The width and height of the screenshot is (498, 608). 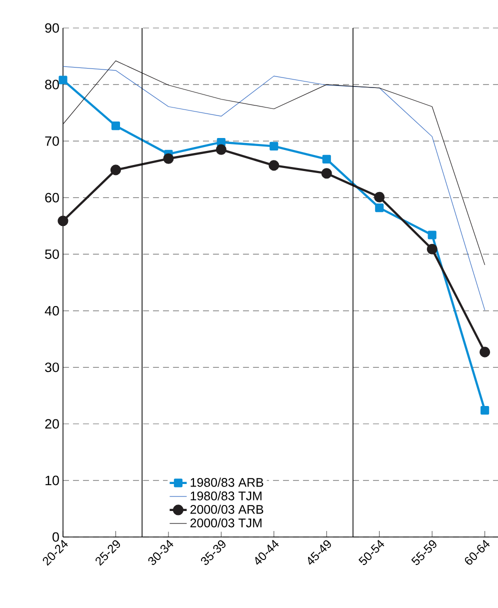 What do you see at coordinates (55, 537) in the screenshot?
I see `y-tick-label: 0` at bounding box center [55, 537].